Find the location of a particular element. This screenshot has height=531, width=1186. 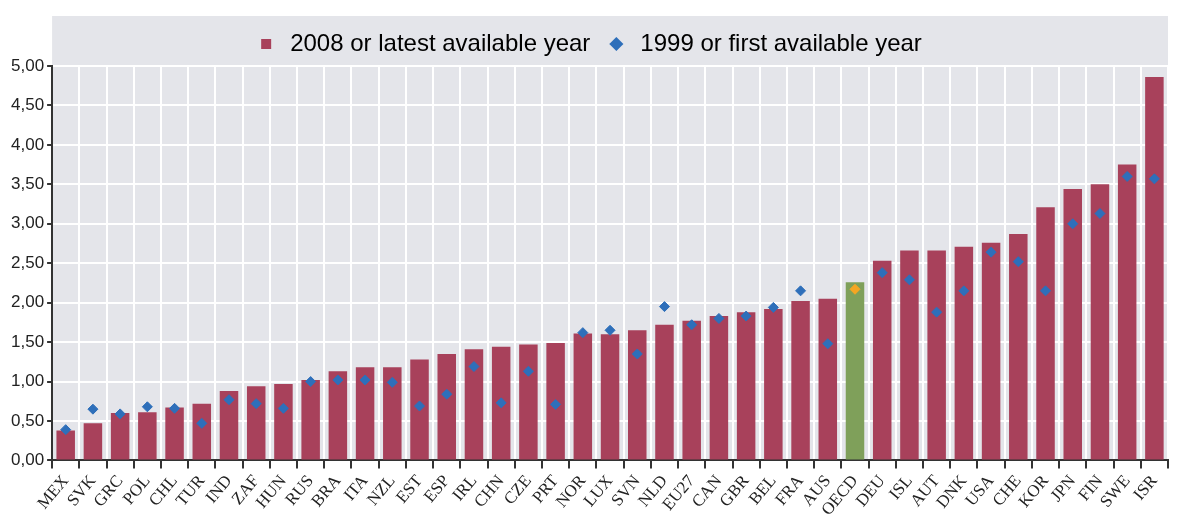

y-tick-label: 1,50 is located at coordinates (27, 341).